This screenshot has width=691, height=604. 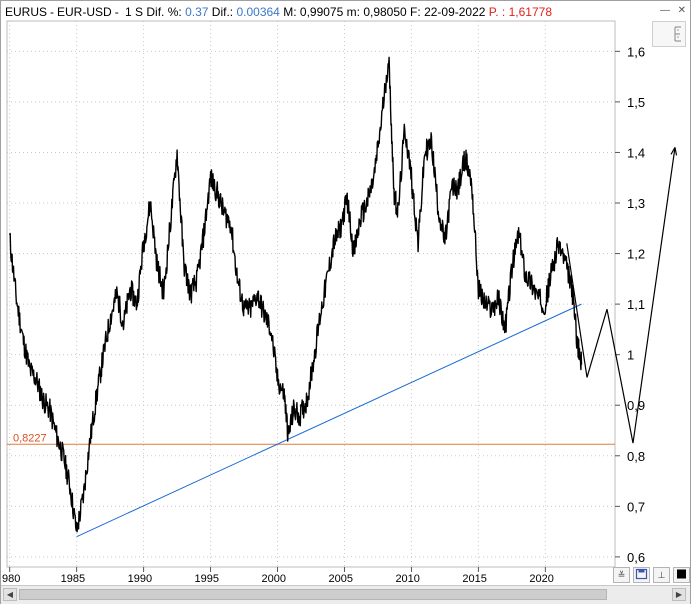 I want to click on projection-group, so click(x=622, y=295).